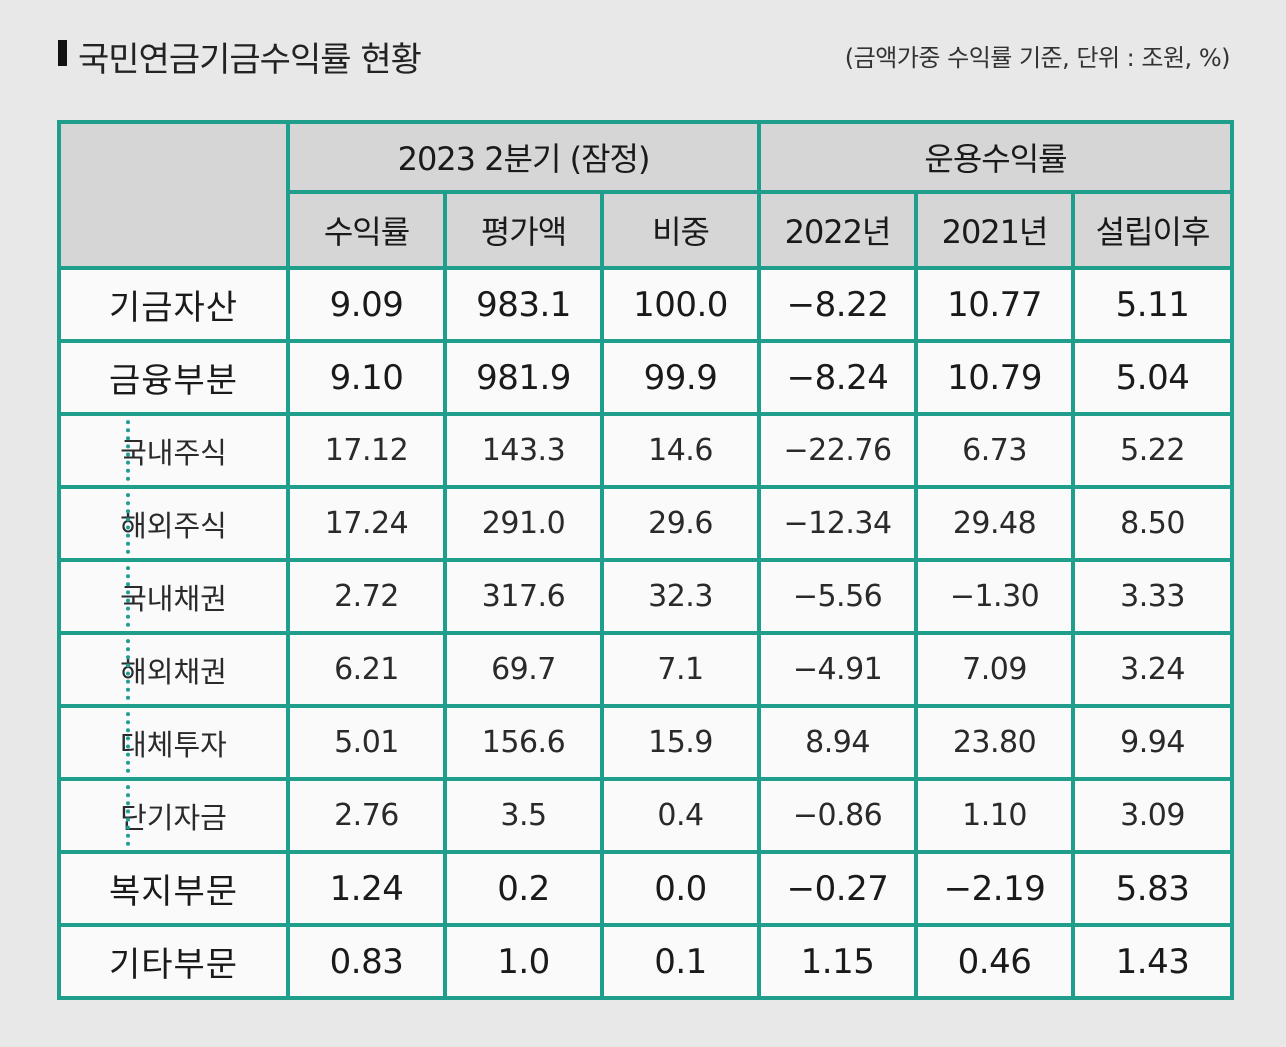 Image resolution: width=1286 pixels, height=1047 pixels. I want to click on row-label-text: 단기자금, so click(173, 817).